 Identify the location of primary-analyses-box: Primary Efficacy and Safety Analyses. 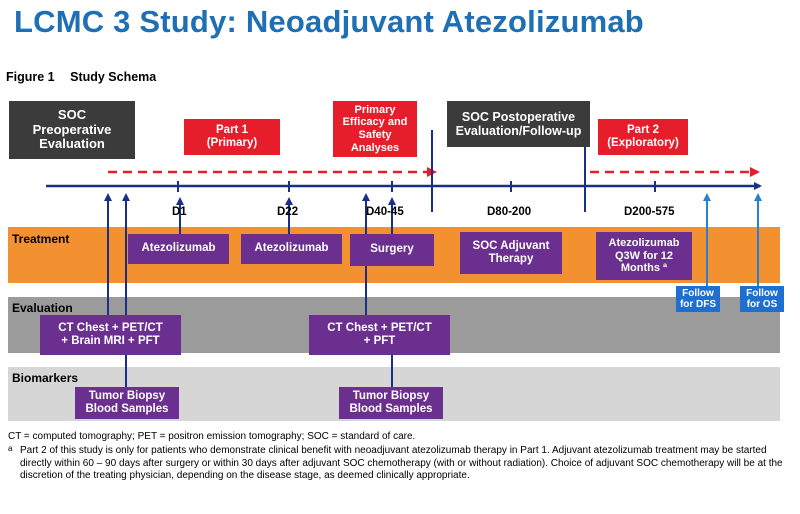
(375, 129).